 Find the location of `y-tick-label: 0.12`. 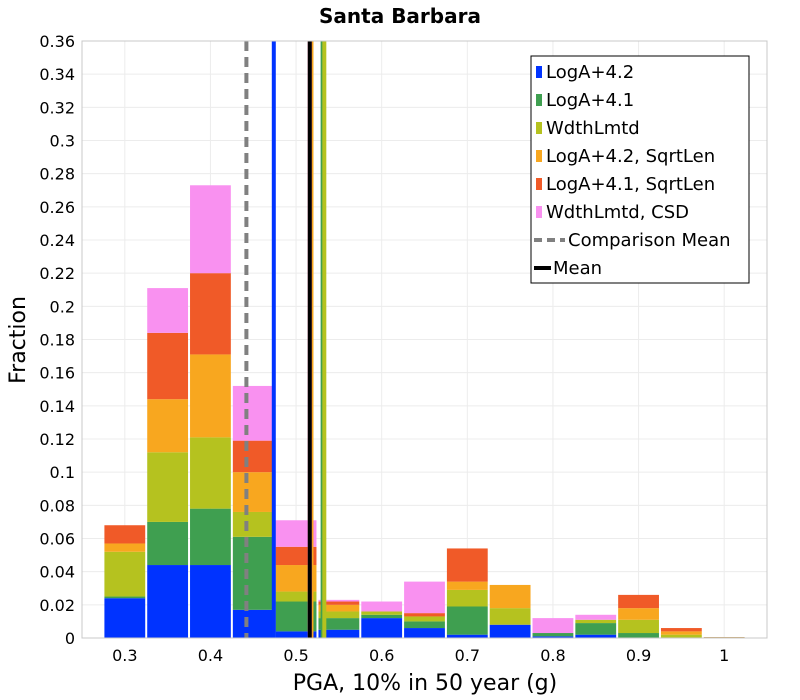

y-tick-label: 0.12 is located at coordinates (57, 439).